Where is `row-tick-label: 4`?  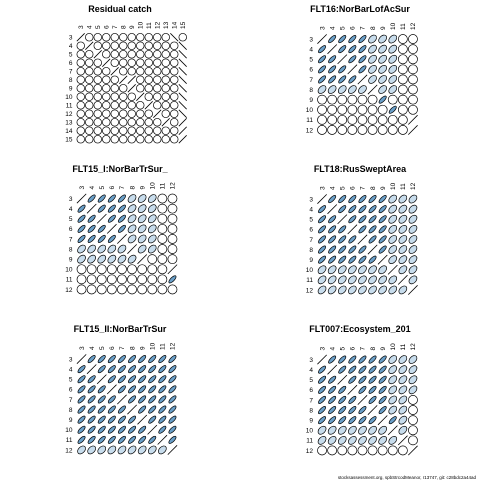
row-tick-label: 4 is located at coordinates (311, 49).